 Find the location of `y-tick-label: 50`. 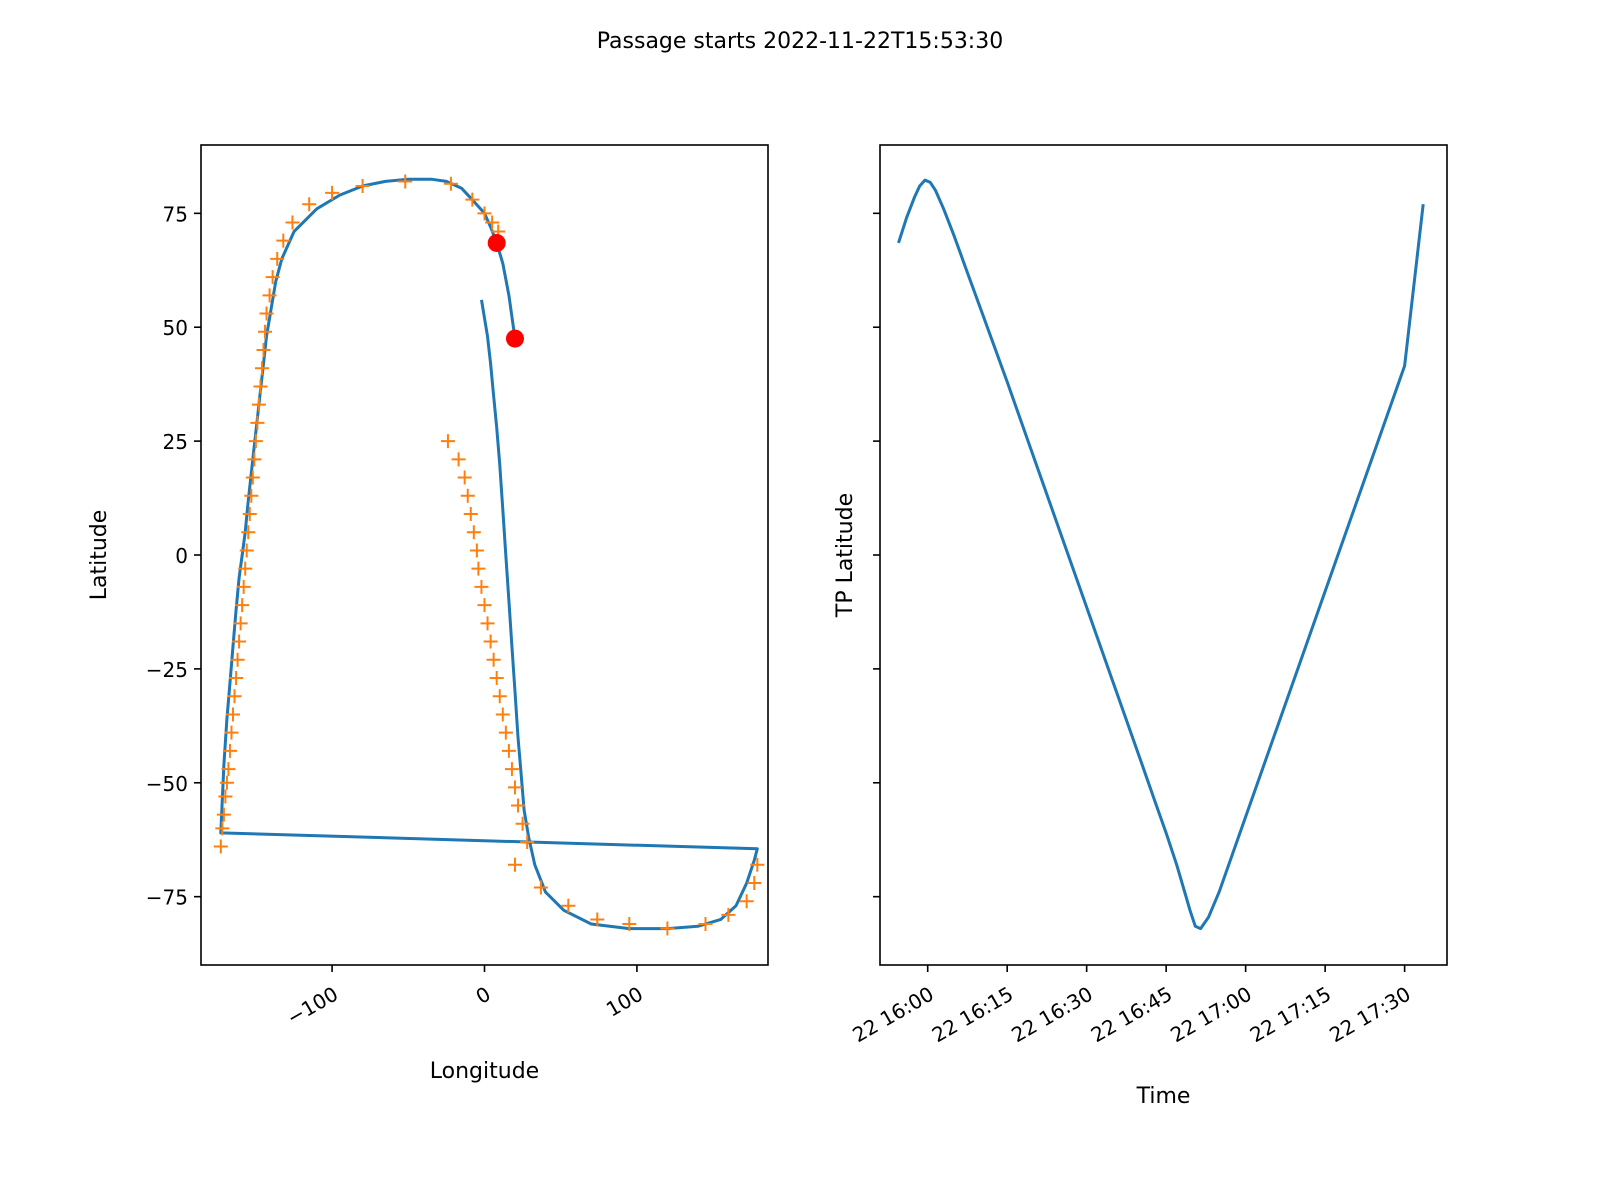

y-tick-label: 50 is located at coordinates (175, 328).